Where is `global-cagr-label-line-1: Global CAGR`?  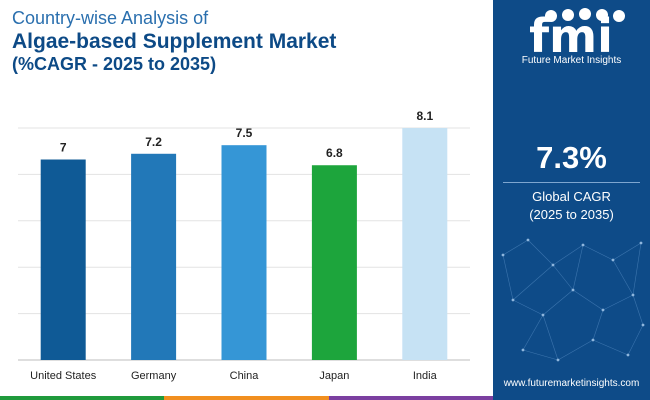 global-cagr-label-line-1: Global CAGR is located at coordinates (571, 196).